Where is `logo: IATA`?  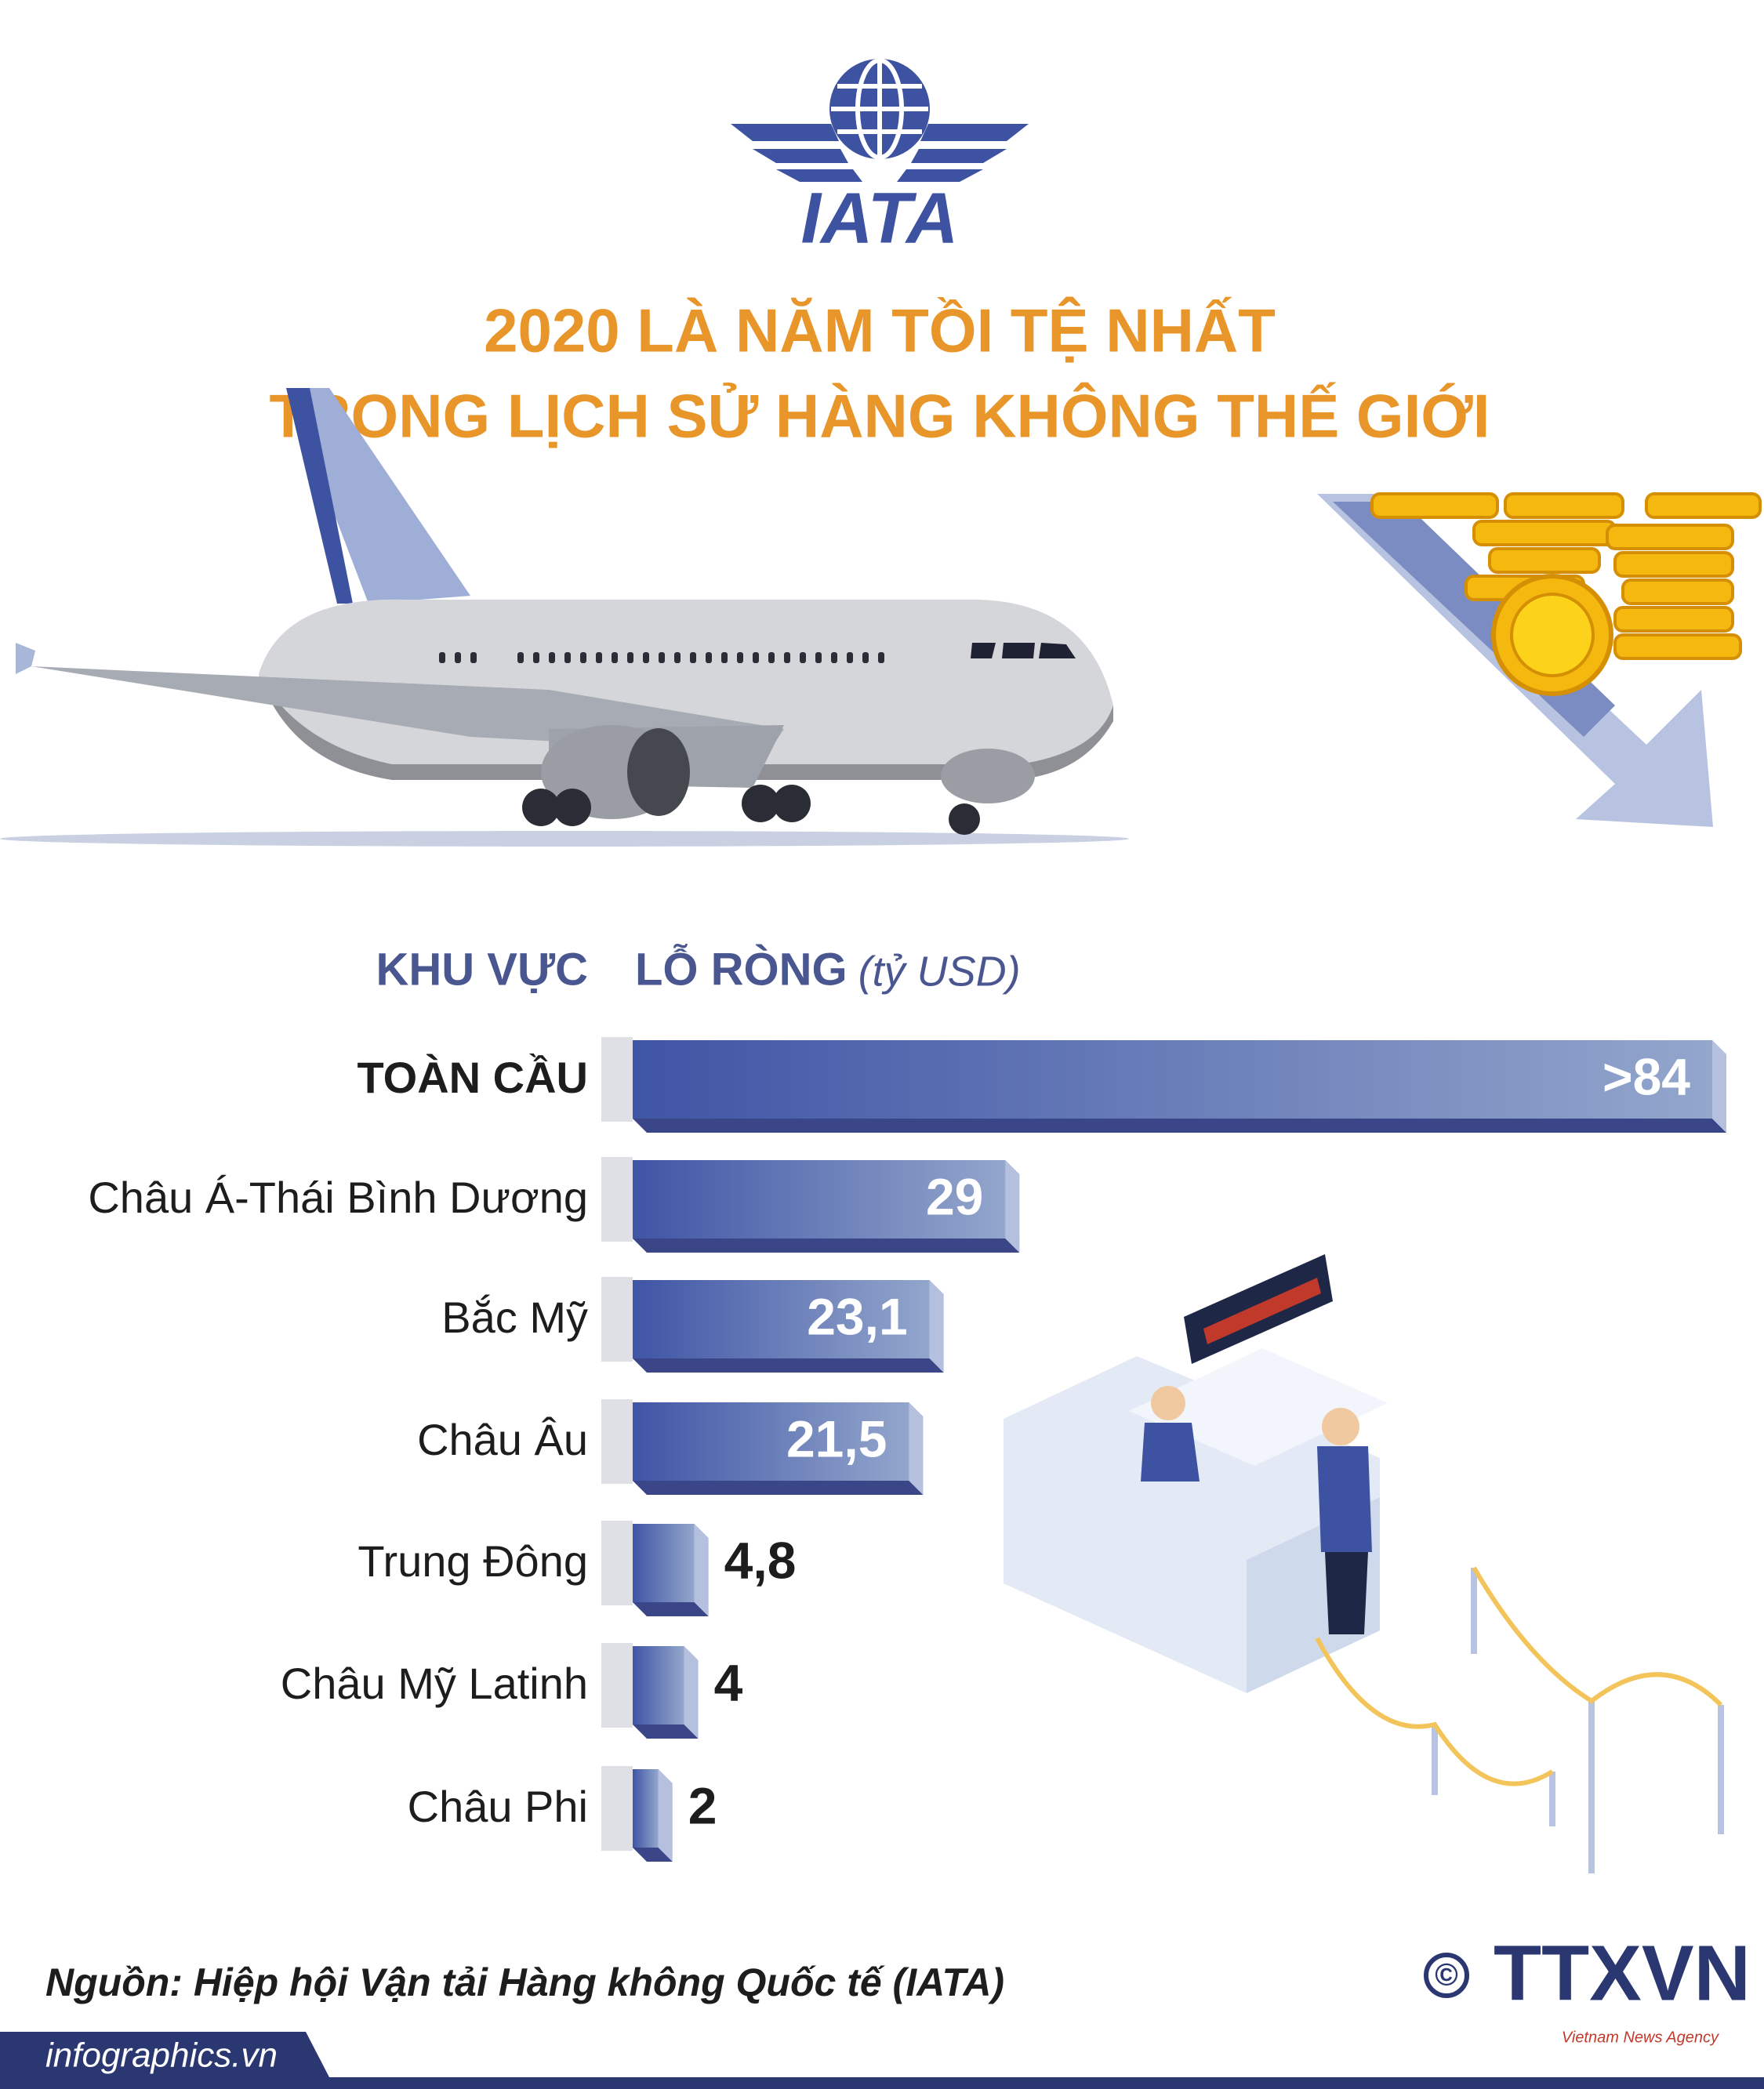
logo: IATA is located at coordinates (880, 158).